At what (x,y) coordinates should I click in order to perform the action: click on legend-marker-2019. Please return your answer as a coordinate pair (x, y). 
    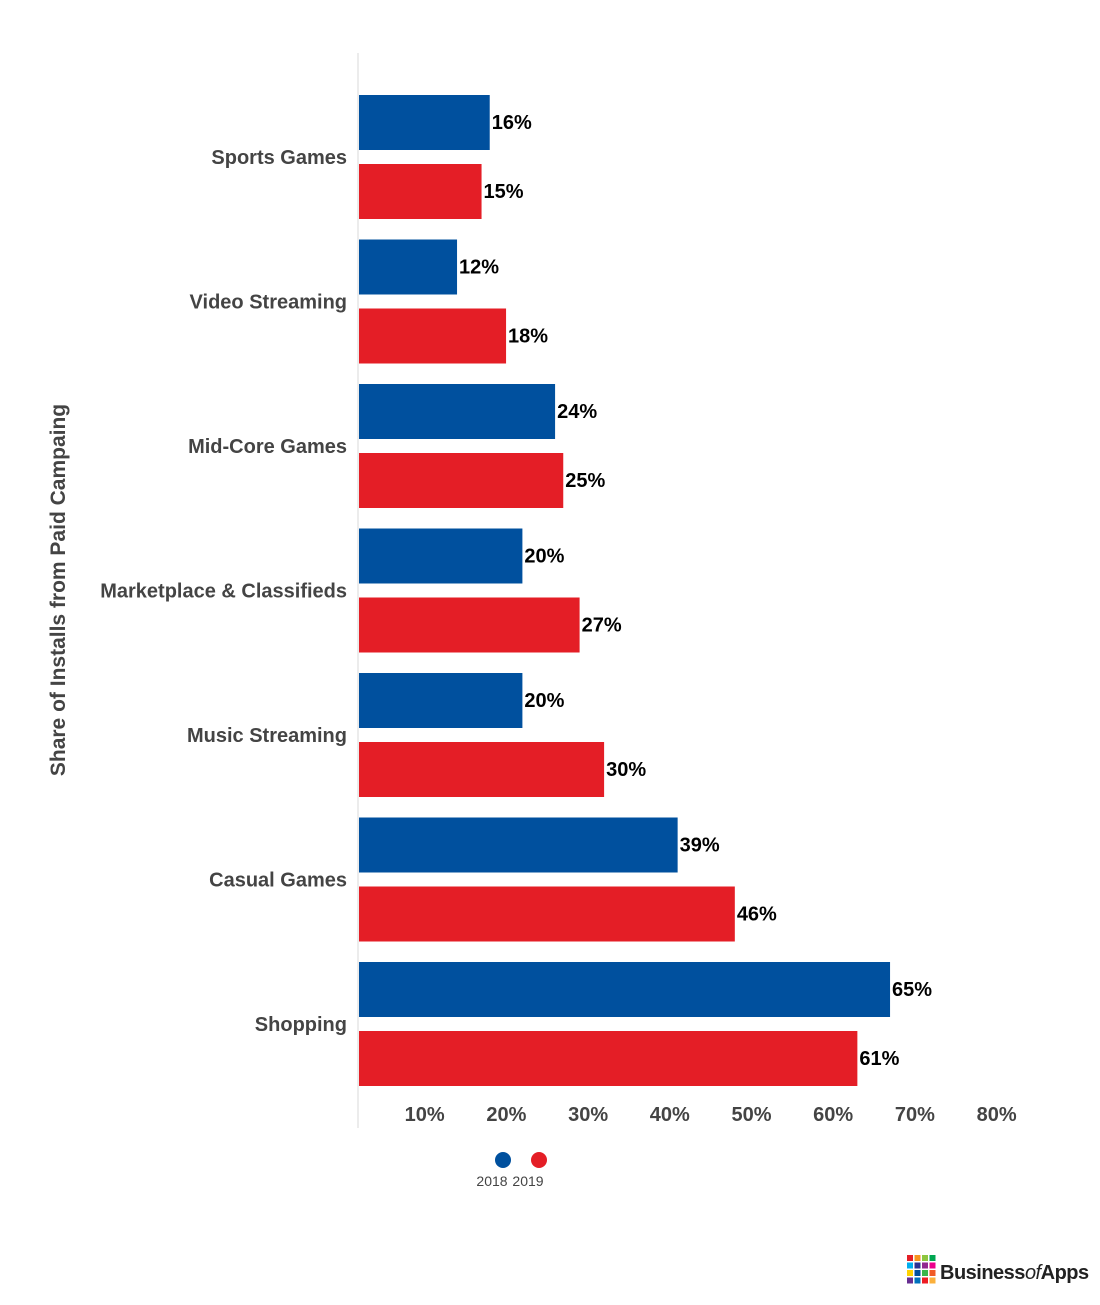
    Looking at the image, I should click on (539, 1160).